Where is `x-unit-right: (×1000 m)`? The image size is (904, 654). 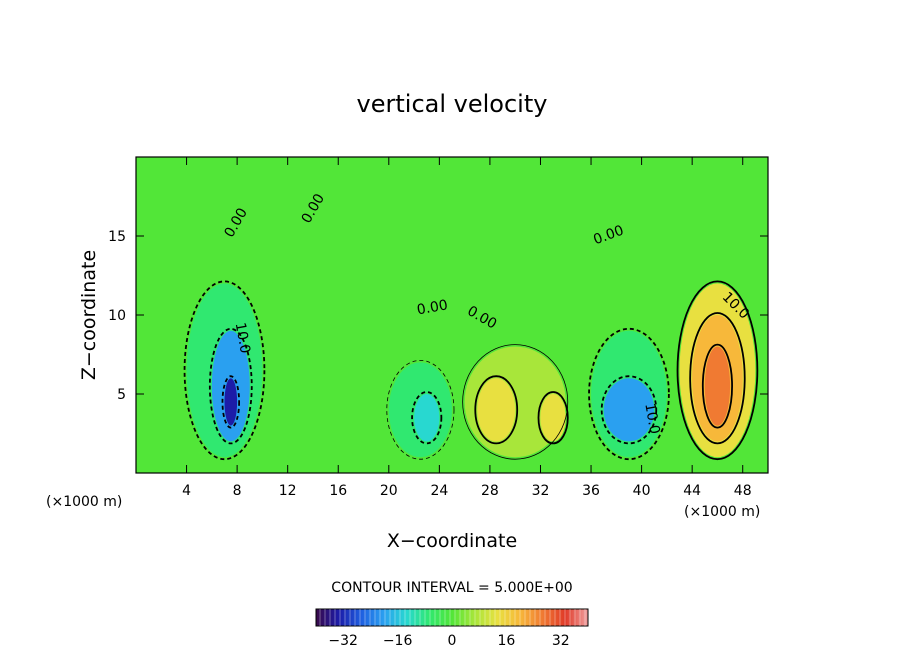
x-unit-right: (×1000 m) is located at coordinates (722, 512).